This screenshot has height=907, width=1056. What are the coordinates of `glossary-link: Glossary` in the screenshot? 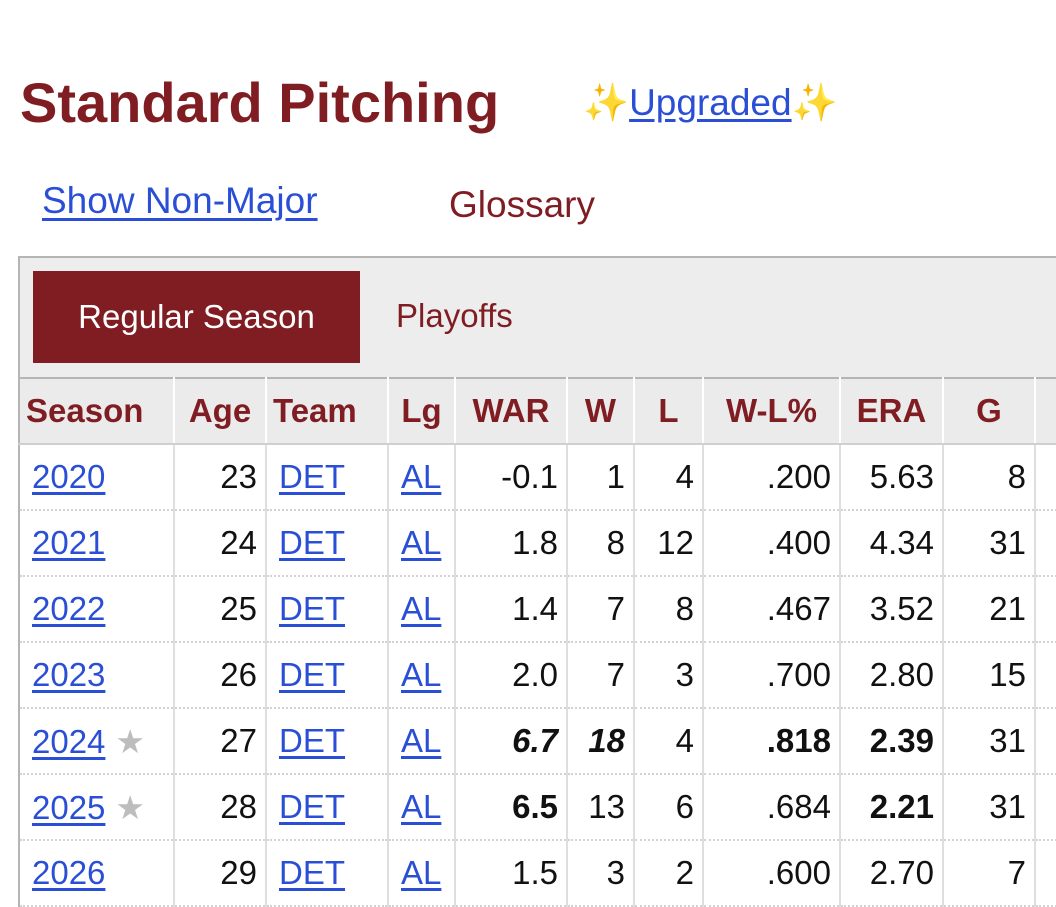 It's located at (522, 204).